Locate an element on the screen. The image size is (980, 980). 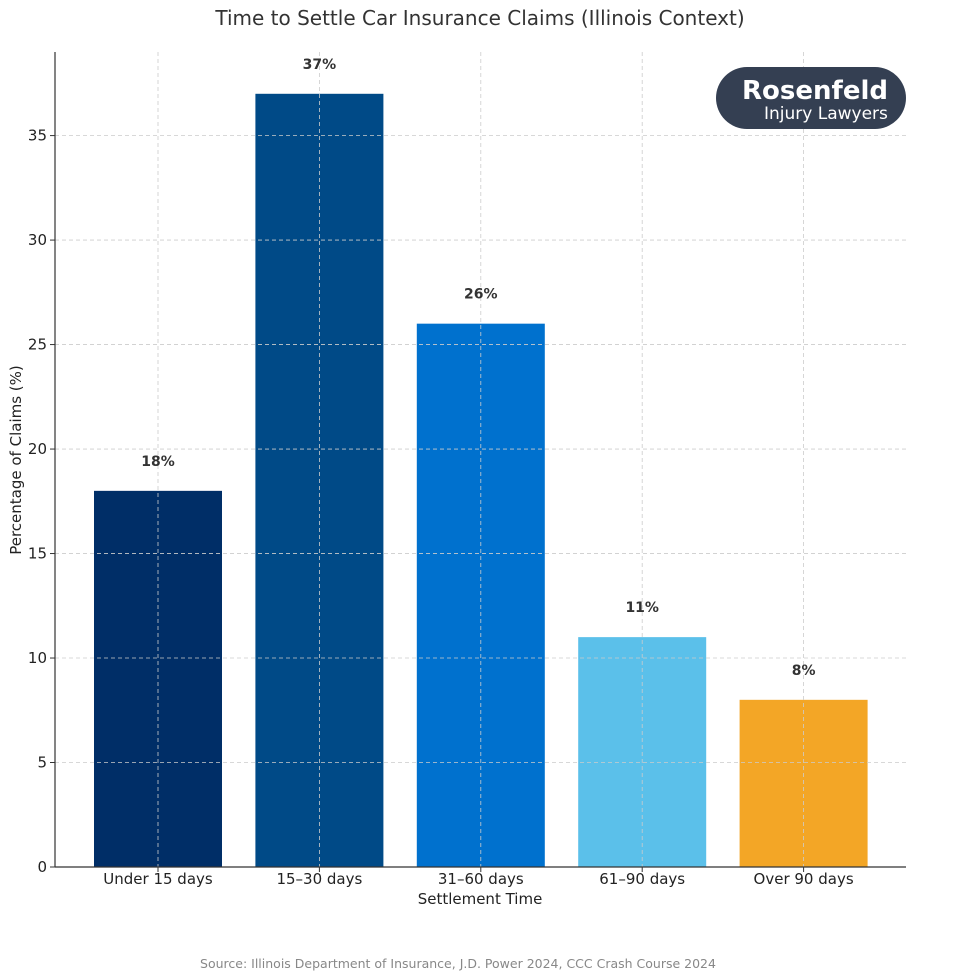
bar-value-label: 26% is located at coordinates (481, 295).